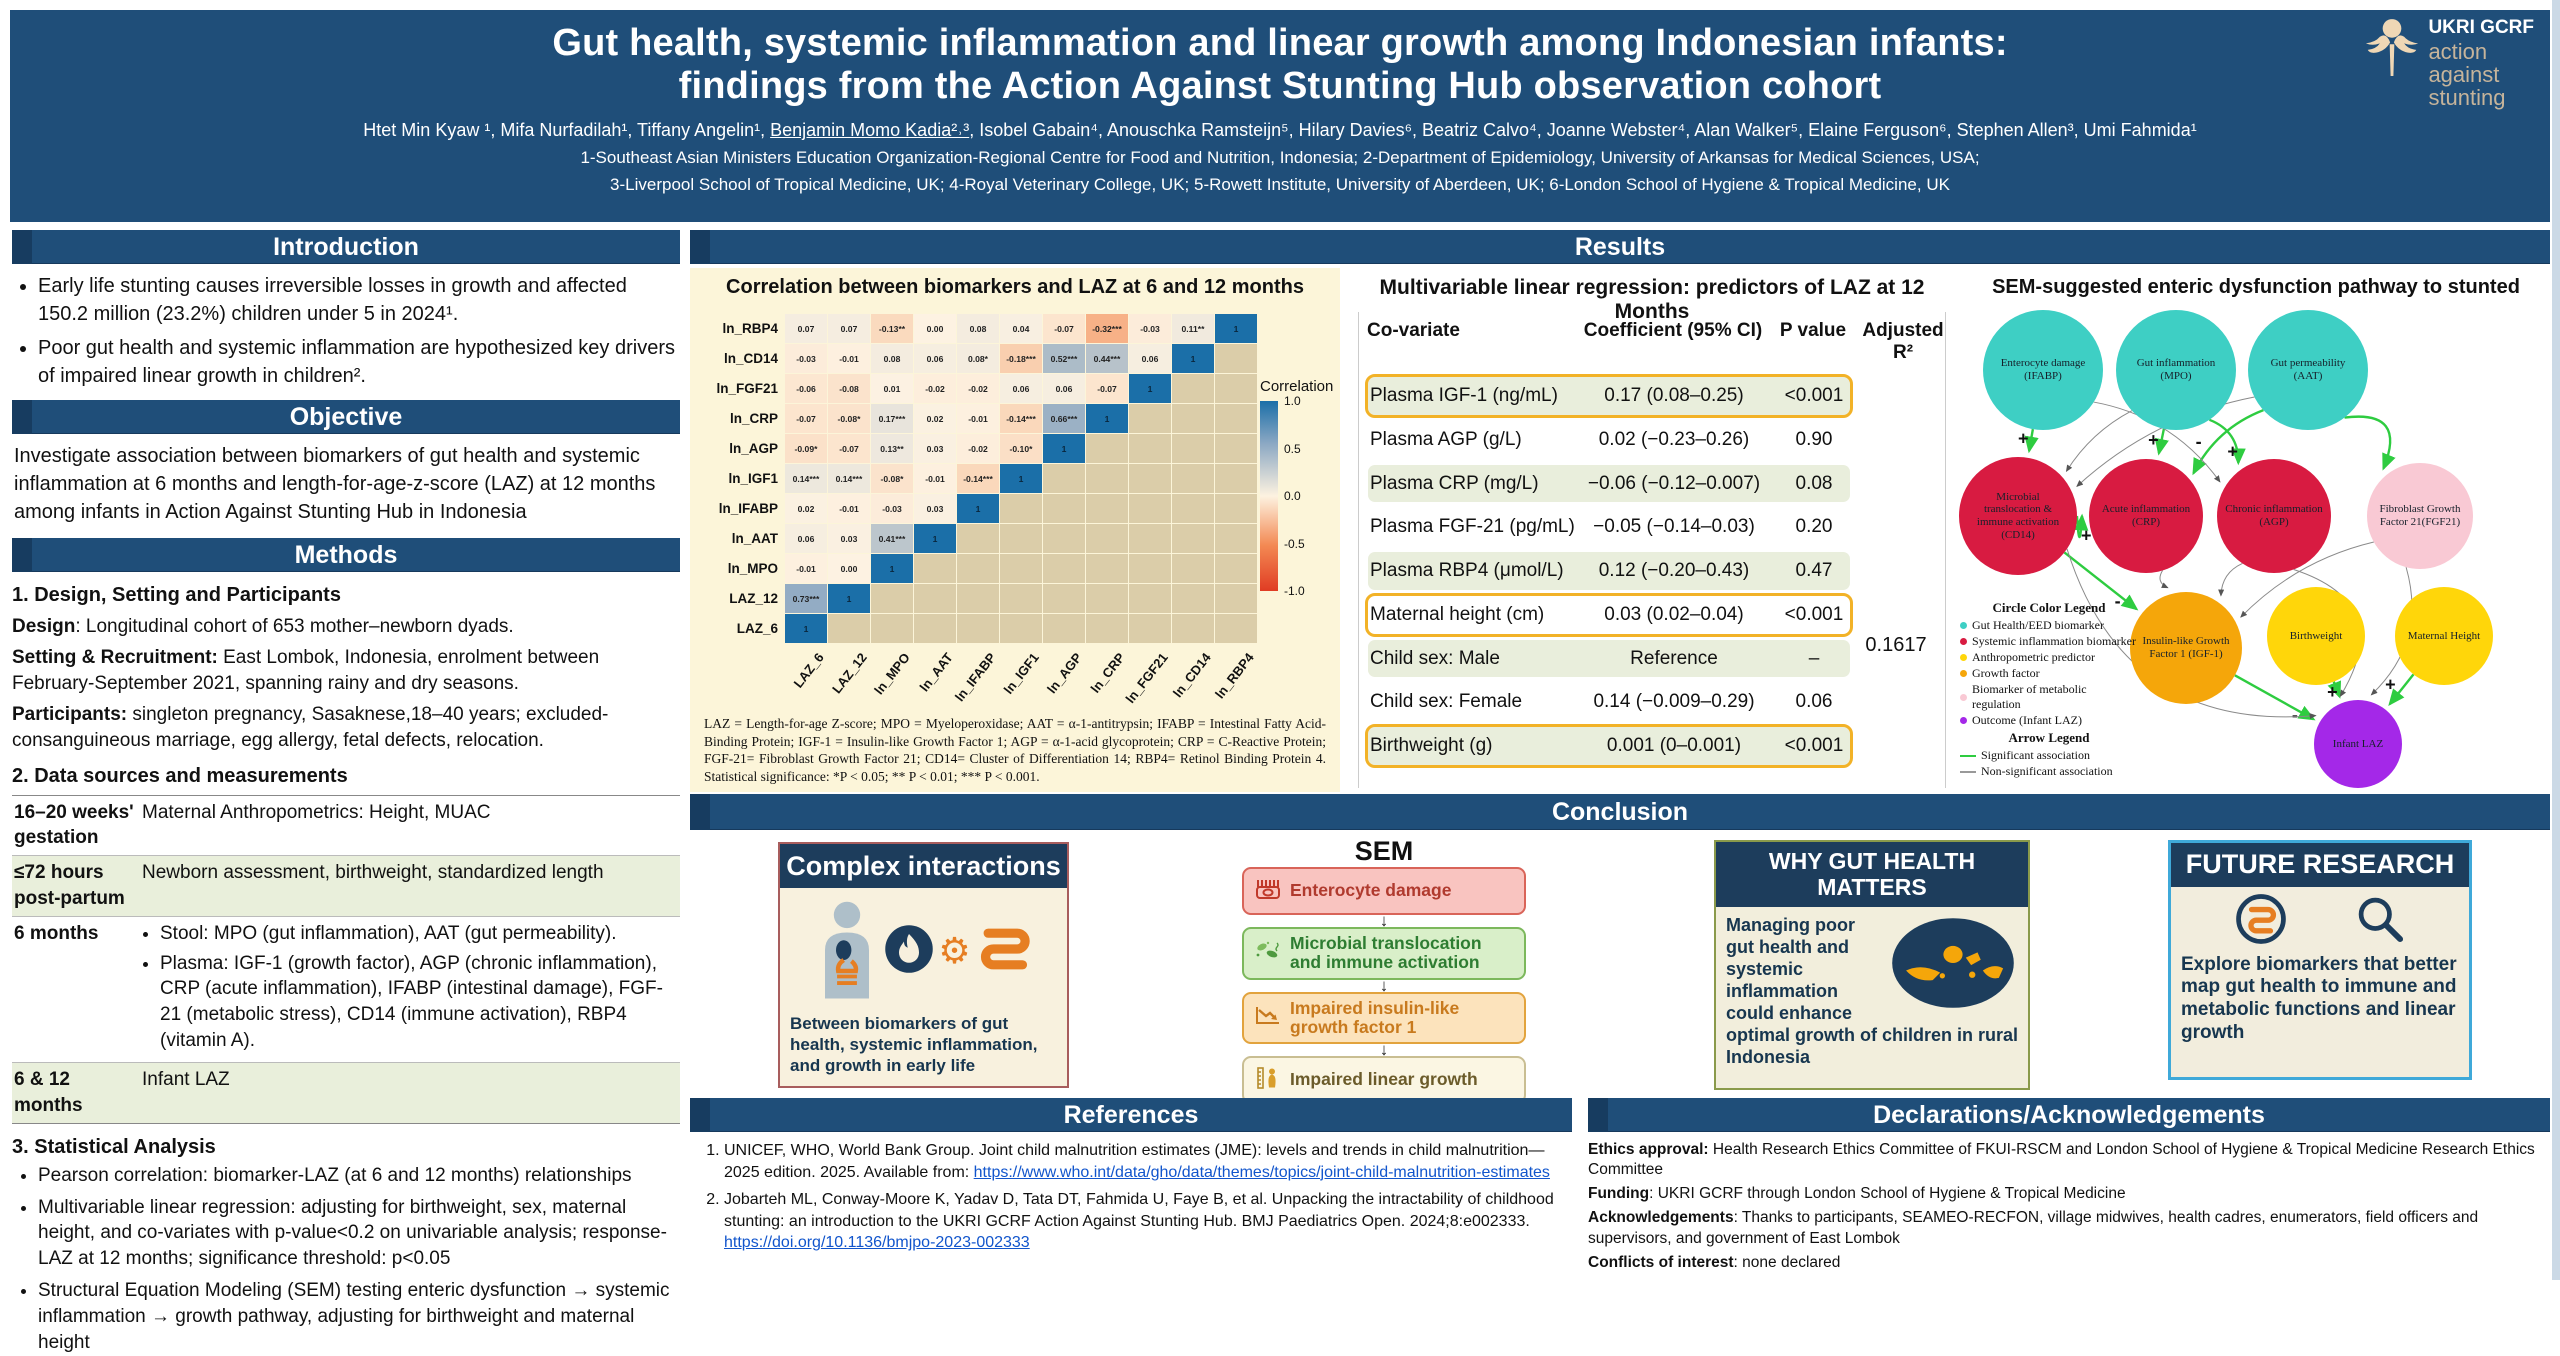 The image size is (2560, 1356). What do you see at coordinates (806, 448) in the screenshot?
I see `heatmap-cell: -0.09*` at bounding box center [806, 448].